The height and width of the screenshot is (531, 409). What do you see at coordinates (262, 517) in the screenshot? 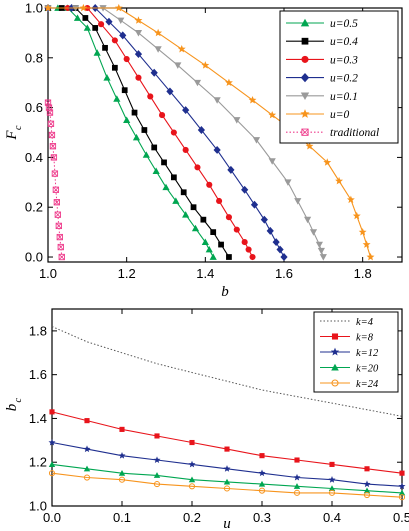
I see `x-tick-label: 0.3` at bounding box center [262, 517].